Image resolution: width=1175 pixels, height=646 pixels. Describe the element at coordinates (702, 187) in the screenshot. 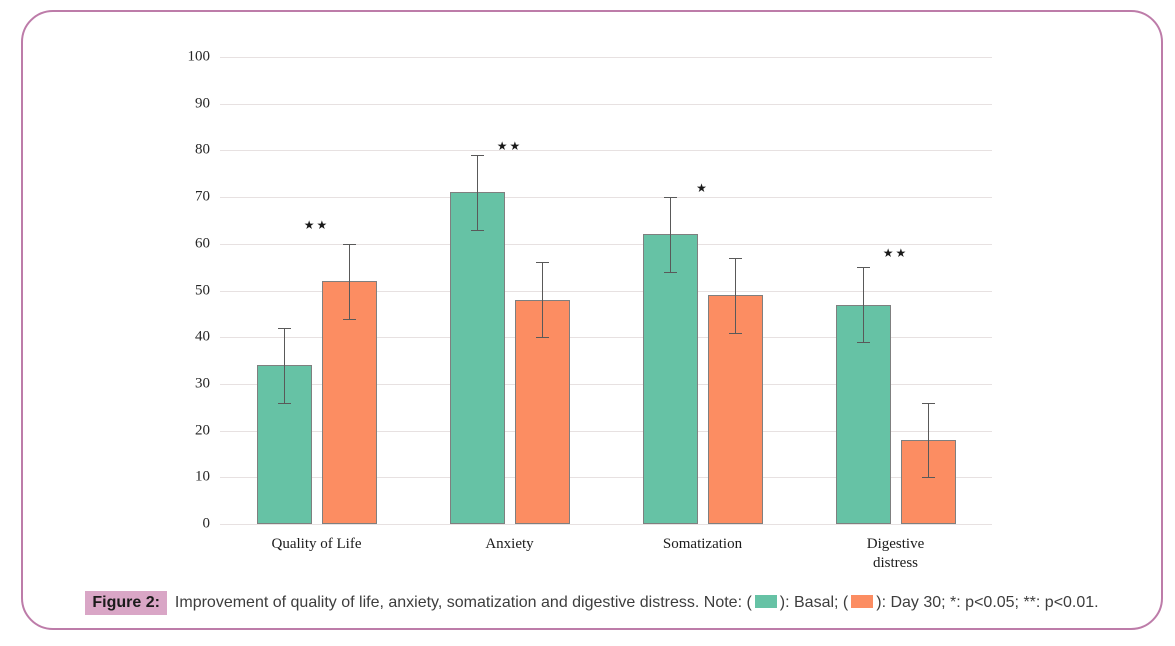

I see `significance-marker: ★` at that location.